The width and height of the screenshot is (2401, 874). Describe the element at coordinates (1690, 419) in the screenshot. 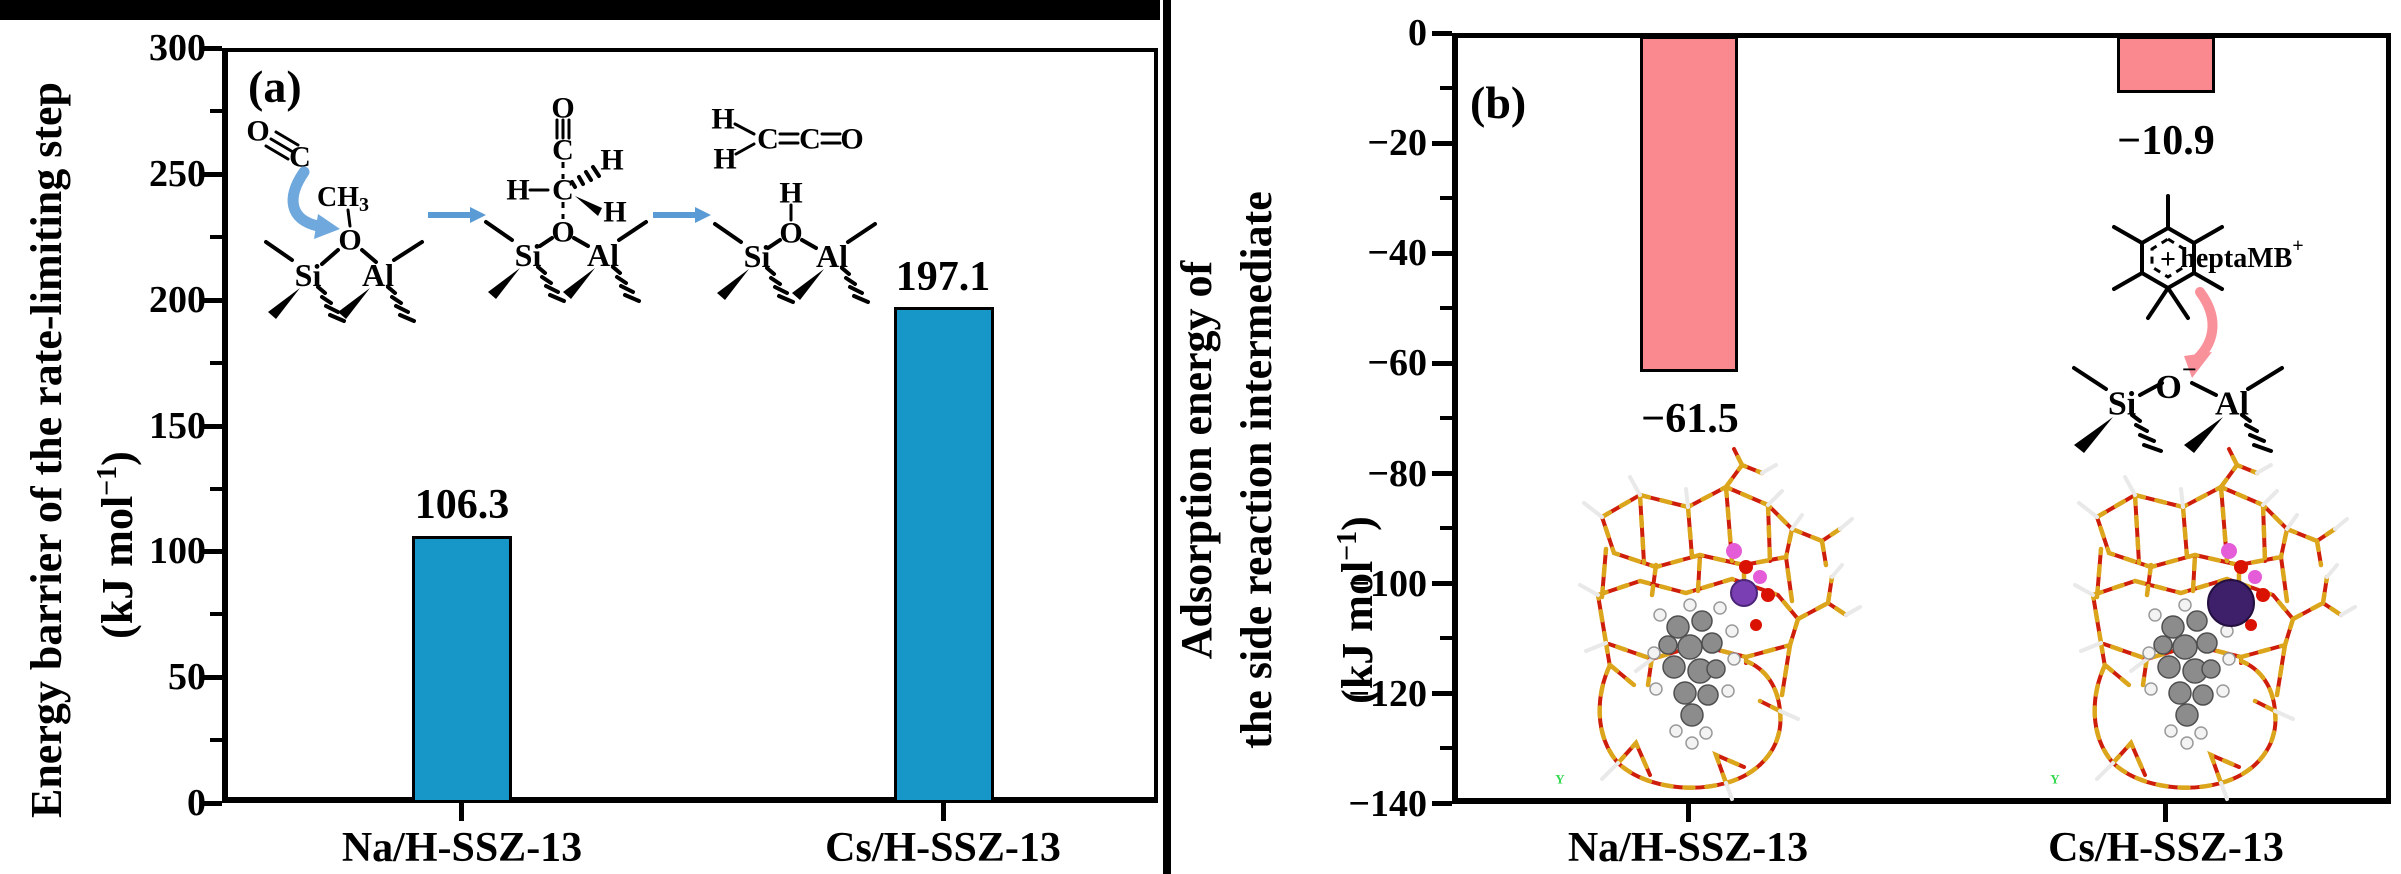

I see `bar-b-na-value: −61.5` at that location.